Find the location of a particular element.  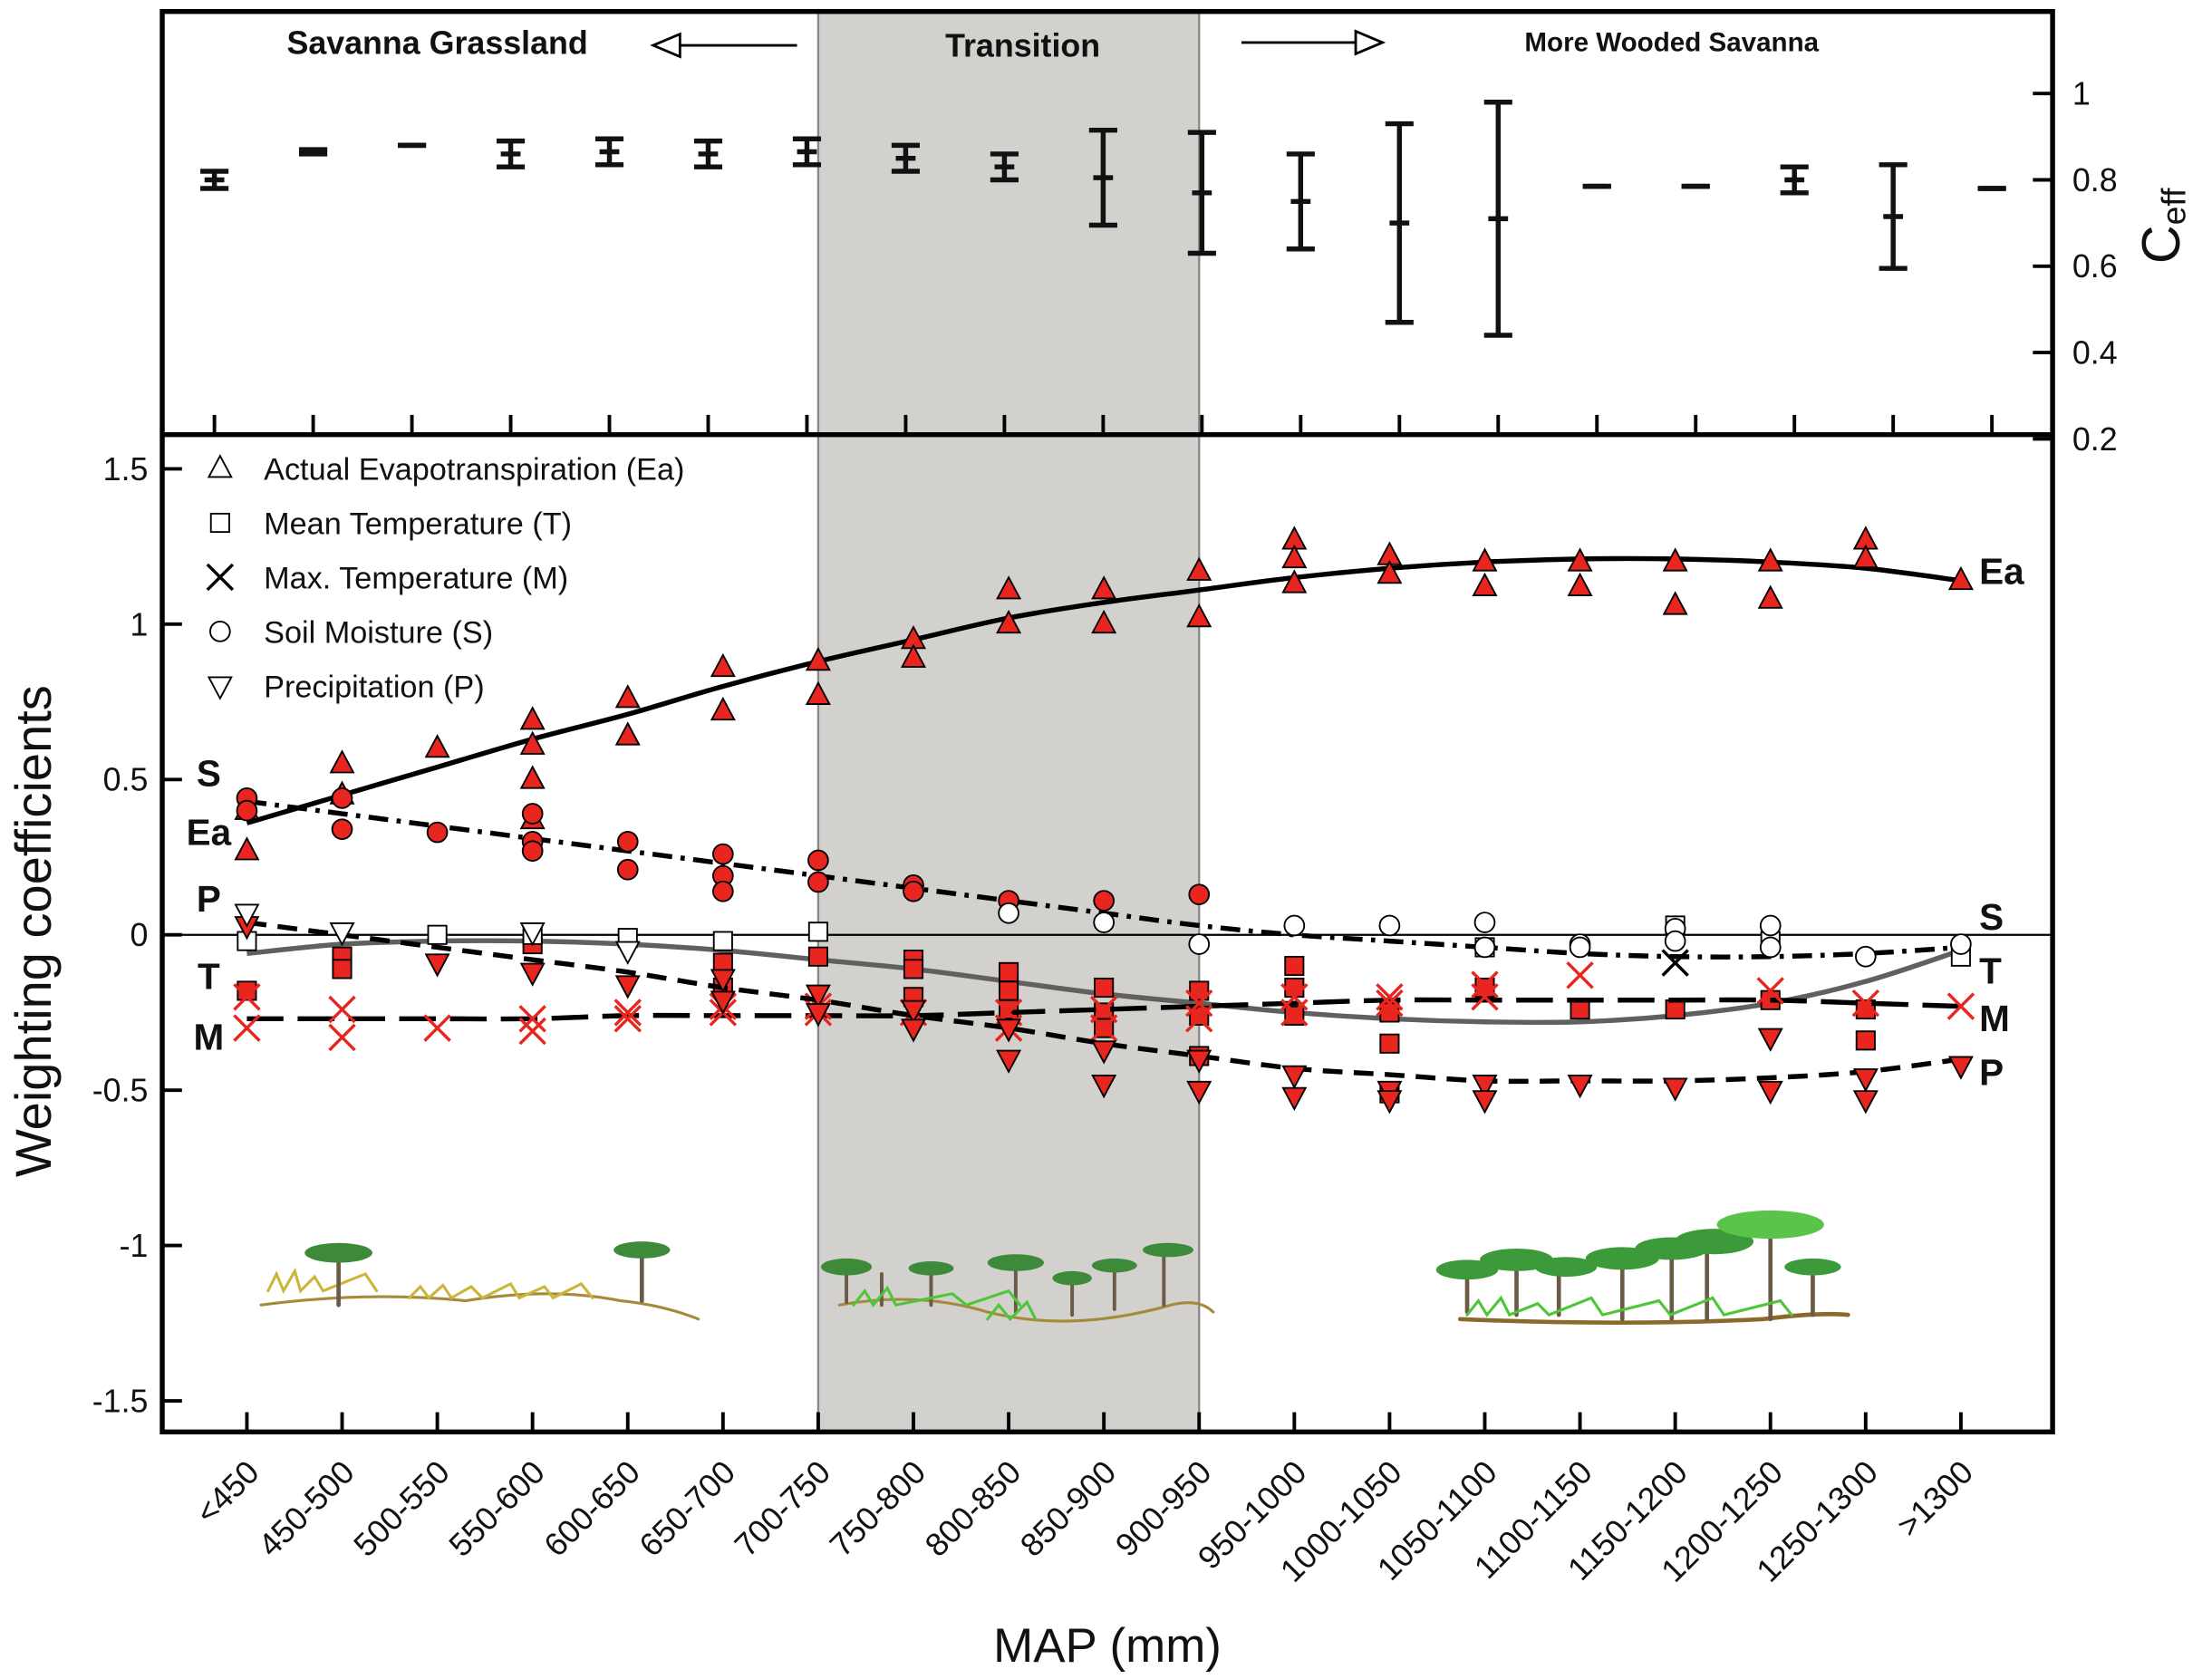

y-tick-label: 0 is located at coordinates (139, 935).